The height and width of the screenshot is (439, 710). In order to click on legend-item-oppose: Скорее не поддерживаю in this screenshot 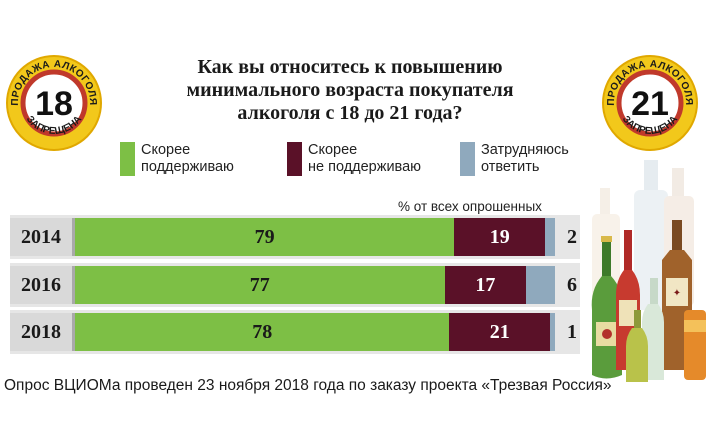, I will do `click(354, 159)`.